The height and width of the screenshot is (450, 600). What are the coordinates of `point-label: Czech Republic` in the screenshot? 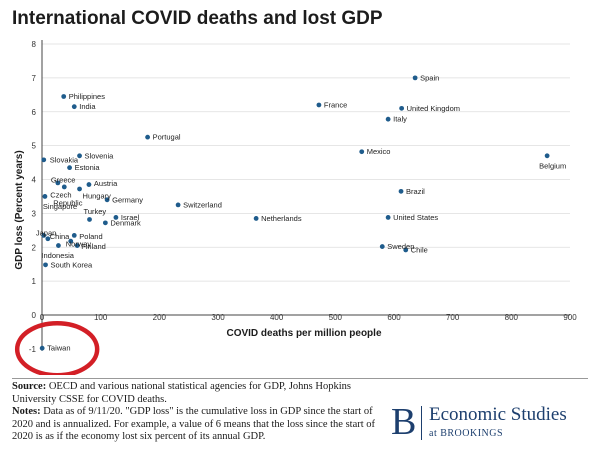 It's located at (66, 198).